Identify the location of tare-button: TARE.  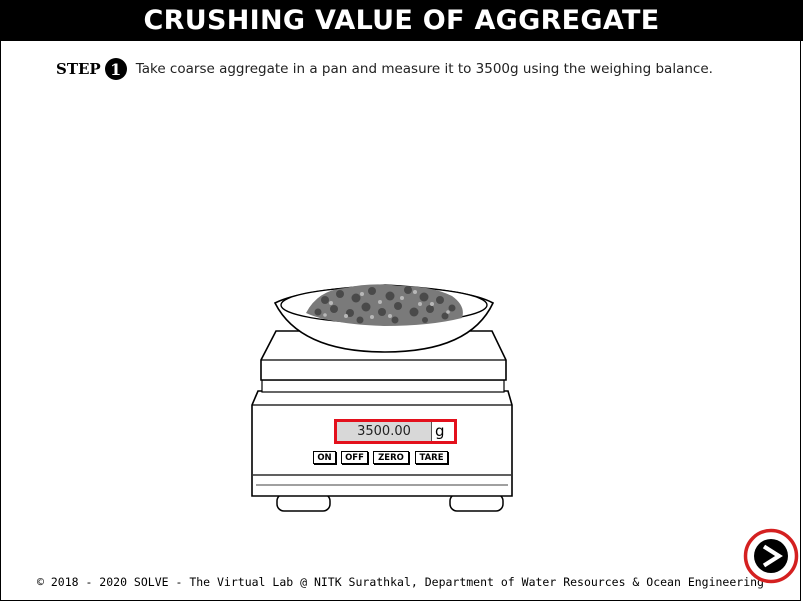
(431, 457).